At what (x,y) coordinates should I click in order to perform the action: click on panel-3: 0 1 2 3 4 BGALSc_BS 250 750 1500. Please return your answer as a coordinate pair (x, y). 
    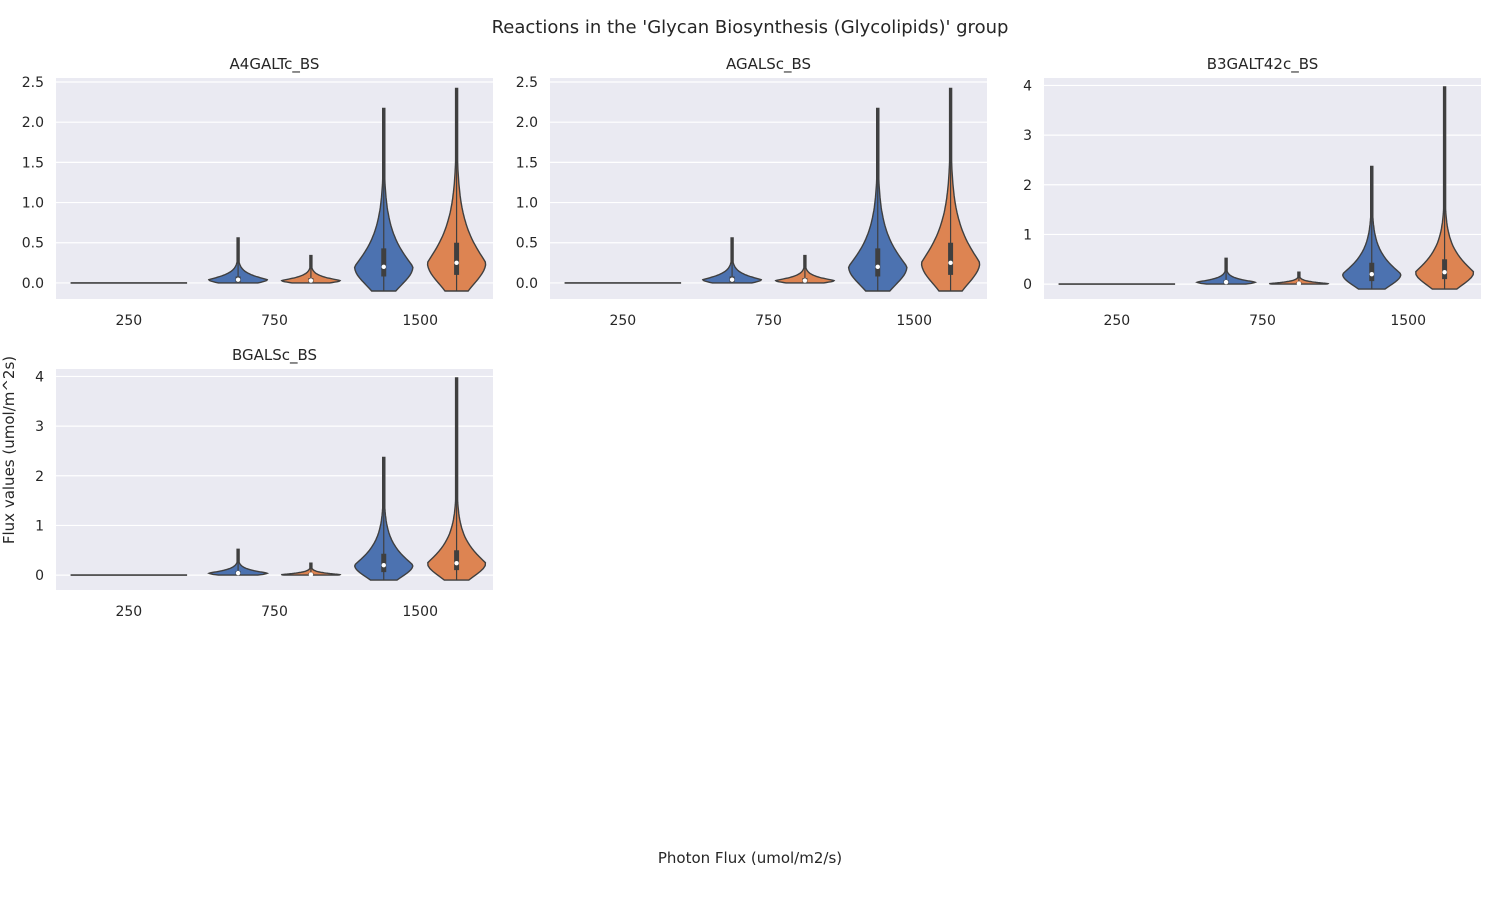
    Looking at the image, I should click on (264, 483).